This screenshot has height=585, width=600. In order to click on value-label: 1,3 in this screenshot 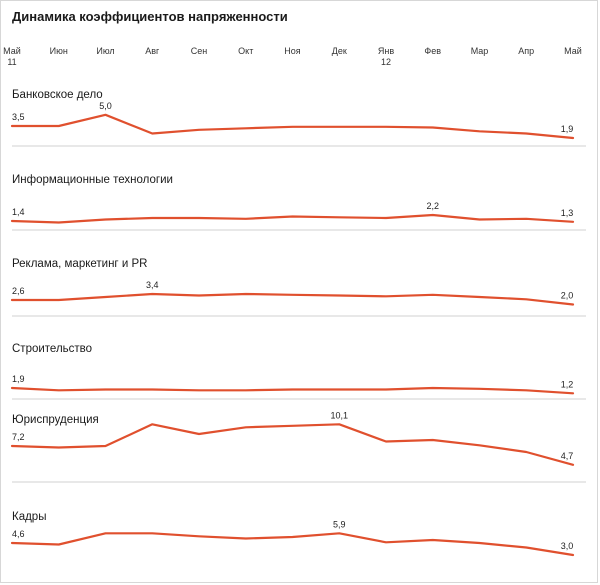, I will do `click(567, 213)`.